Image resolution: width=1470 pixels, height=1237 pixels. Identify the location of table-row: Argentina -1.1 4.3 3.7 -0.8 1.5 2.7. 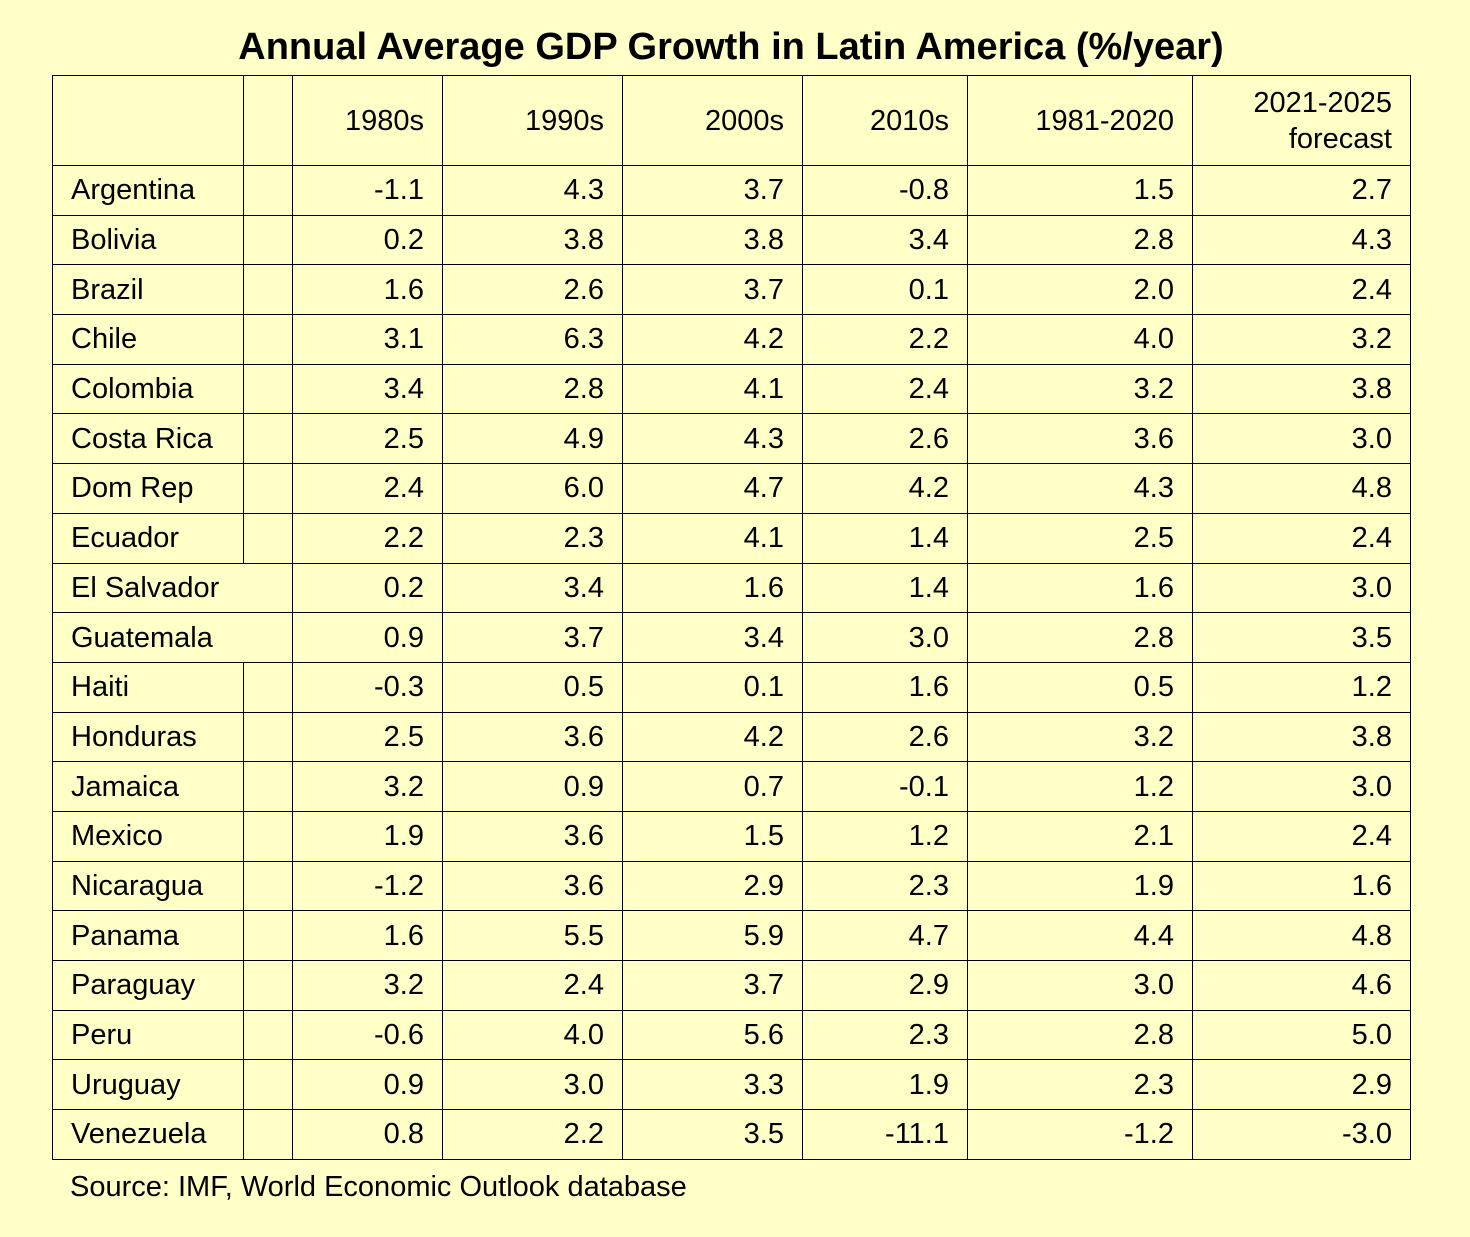
(731, 190).